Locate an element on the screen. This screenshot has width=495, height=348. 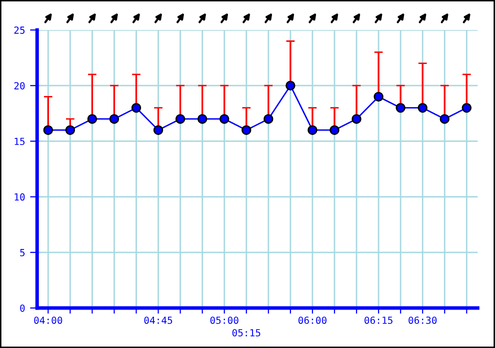
x-tick-label: 05:00 is located at coordinates (224, 320).